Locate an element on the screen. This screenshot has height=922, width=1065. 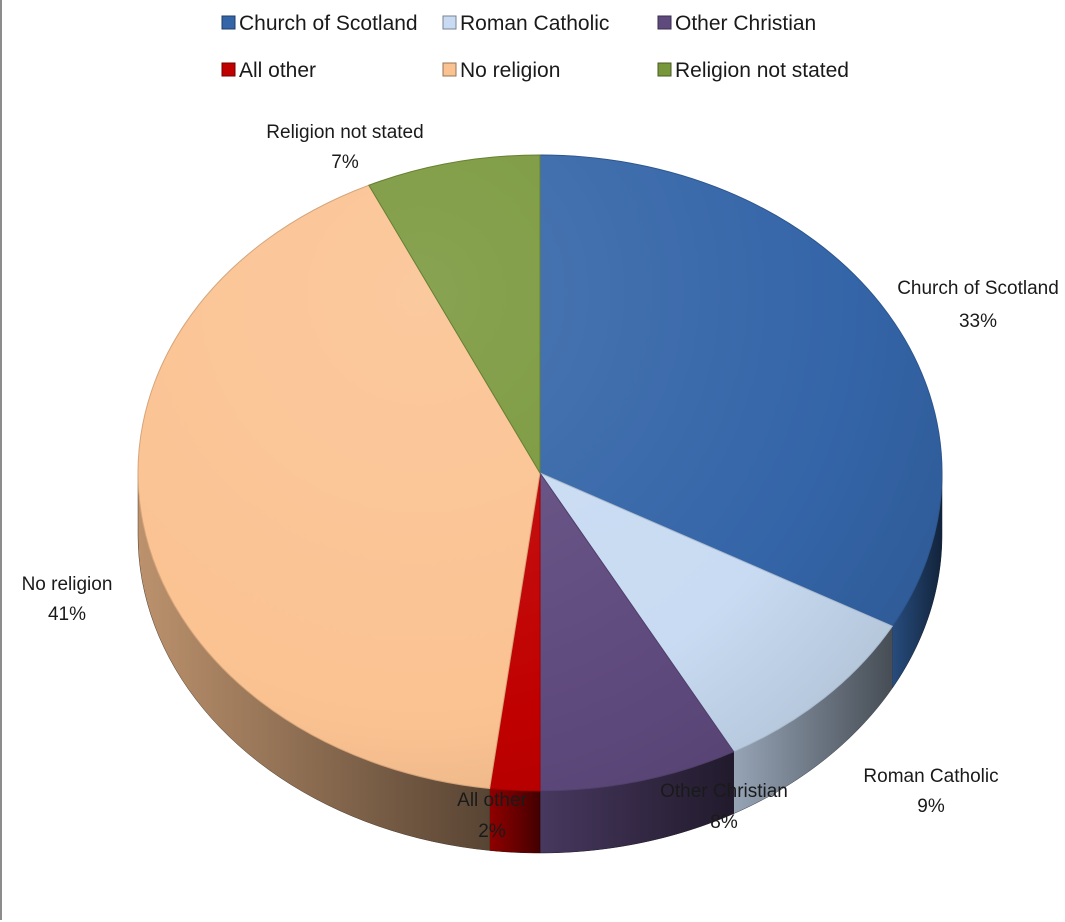
legend-item-other-christian: Other Christian is located at coordinates (736, 23).